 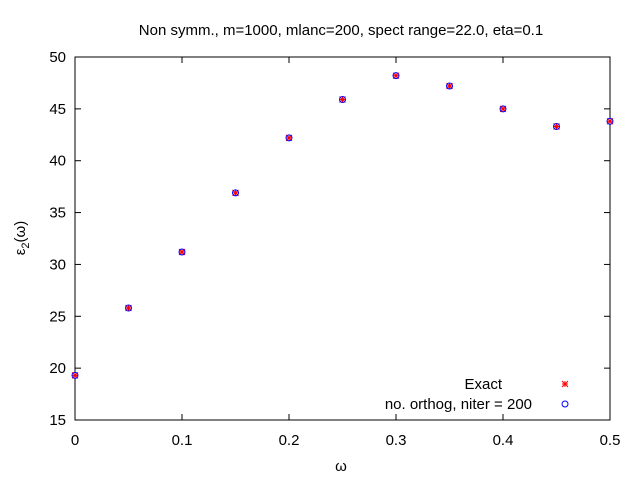 I want to click on y-tick-label: 15, so click(x=57, y=420).